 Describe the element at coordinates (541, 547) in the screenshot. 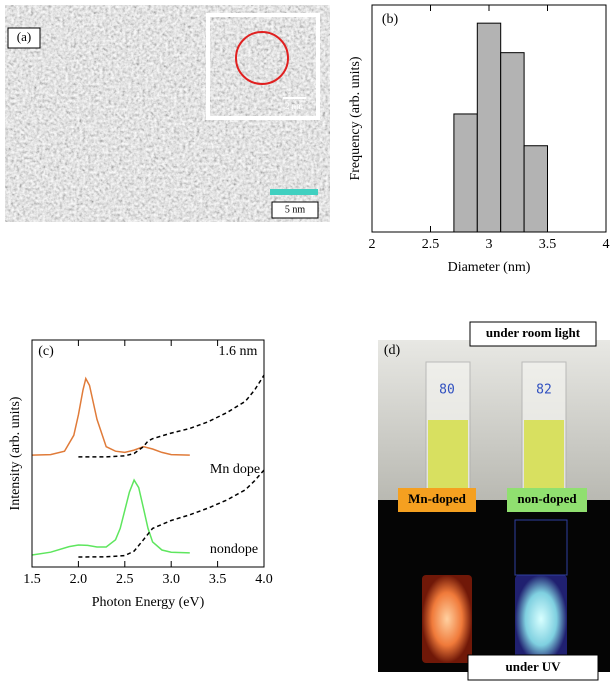

I see `cuvette` at that location.